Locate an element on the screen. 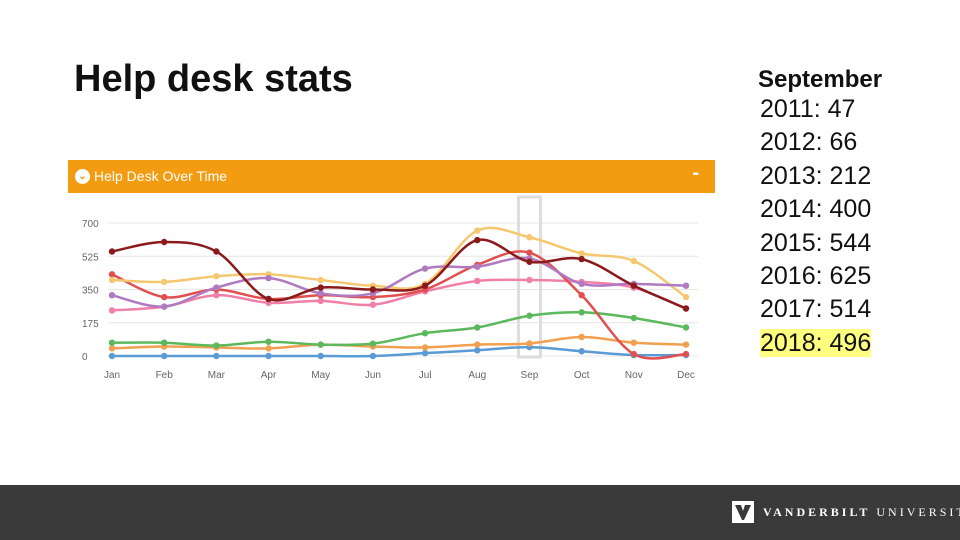 The height and width of the screenshot is (540, 960). stats-line-2015: 2015: 544 is located at coordinates (815, 243).